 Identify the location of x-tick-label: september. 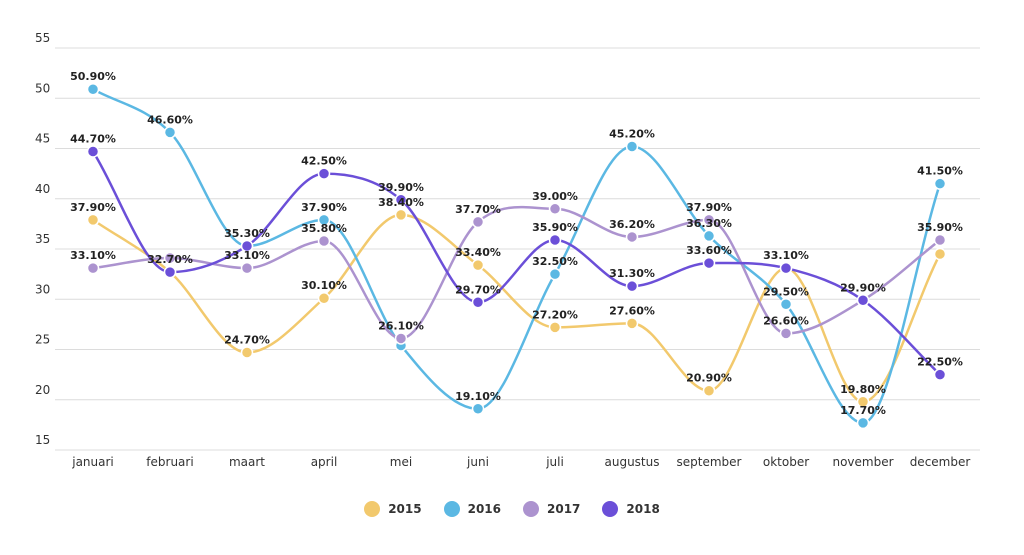
(709, 462).